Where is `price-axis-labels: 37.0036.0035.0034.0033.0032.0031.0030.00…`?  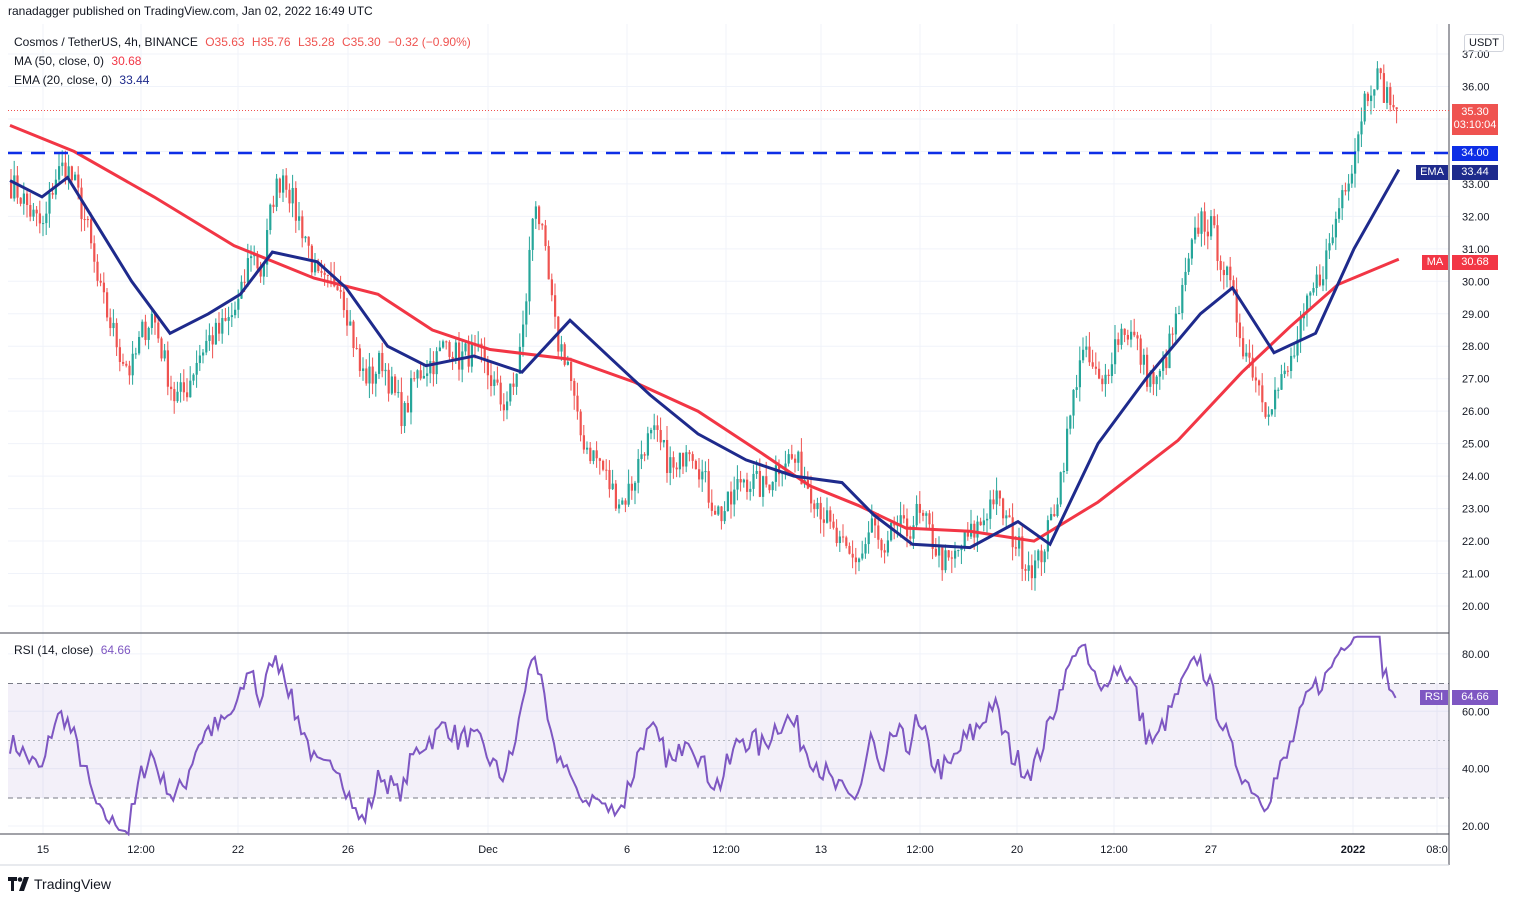 price-axis-labels: 37.0036.0035.0034.0033.0032.0031.0030.00… is located at coordinates (1476, 331).